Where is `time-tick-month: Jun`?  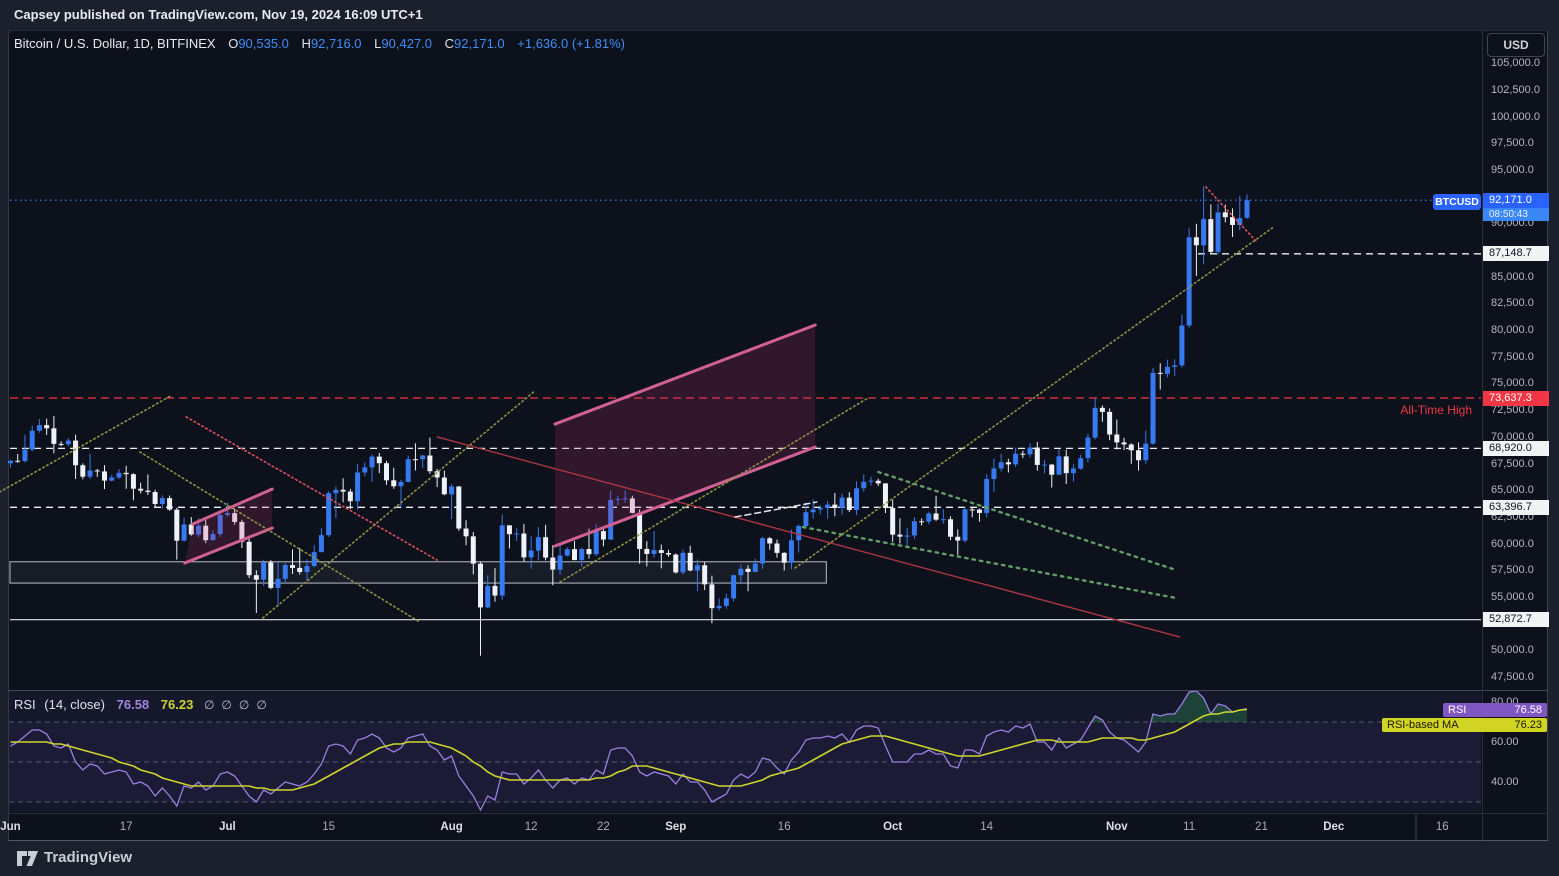
time-tick-month: Jun is located at coordinates (10, 827).